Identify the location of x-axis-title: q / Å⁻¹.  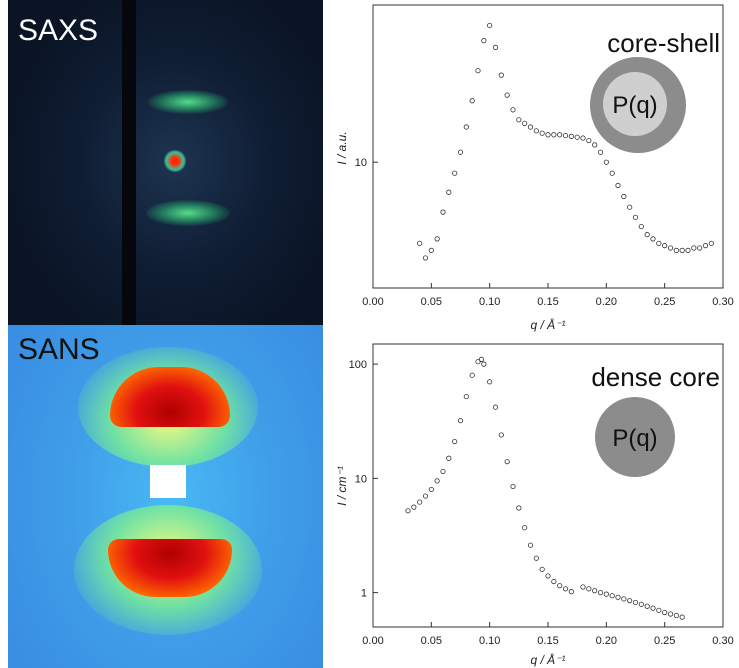
(547, 324).